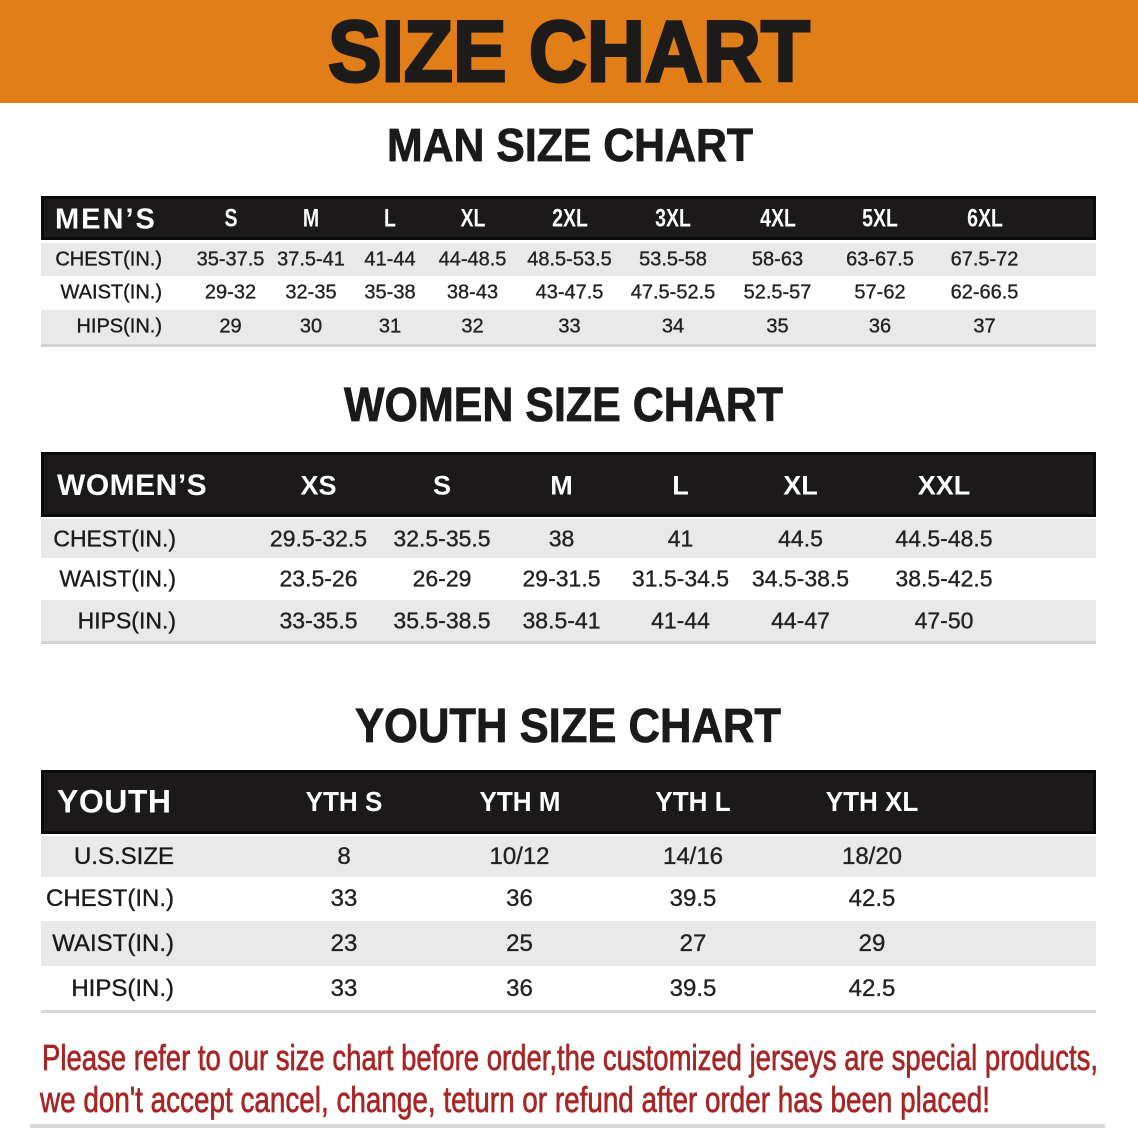 The width and height of the screenshot is (1138, 1132). I want to click on svg-text: YOUTH SIZE CHART, so click(568, 726).